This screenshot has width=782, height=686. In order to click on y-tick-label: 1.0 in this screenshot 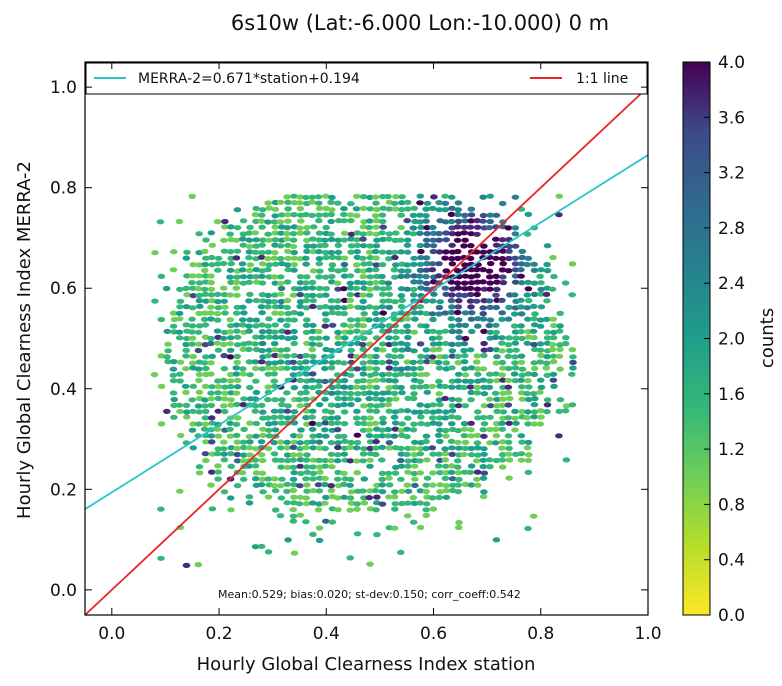, I will do `click(63, 88)`.